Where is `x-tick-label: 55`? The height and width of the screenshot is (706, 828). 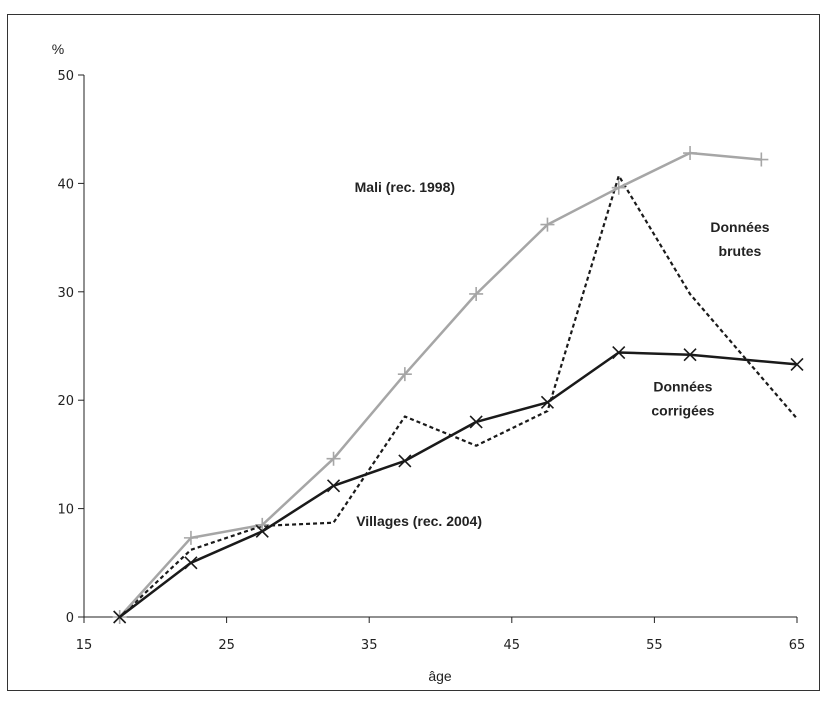
x-tick-label: 55 is located at coordinates (654, 645).